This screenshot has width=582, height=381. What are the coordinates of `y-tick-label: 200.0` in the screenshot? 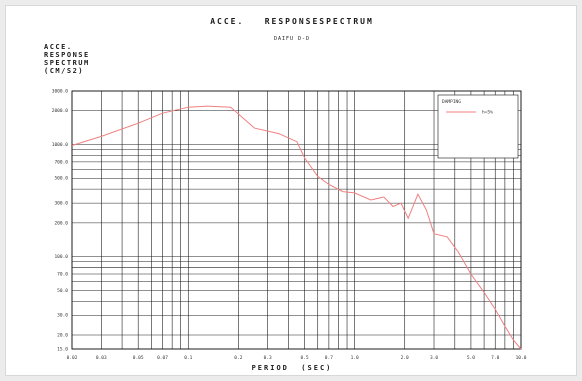 It's located at (61, 223).